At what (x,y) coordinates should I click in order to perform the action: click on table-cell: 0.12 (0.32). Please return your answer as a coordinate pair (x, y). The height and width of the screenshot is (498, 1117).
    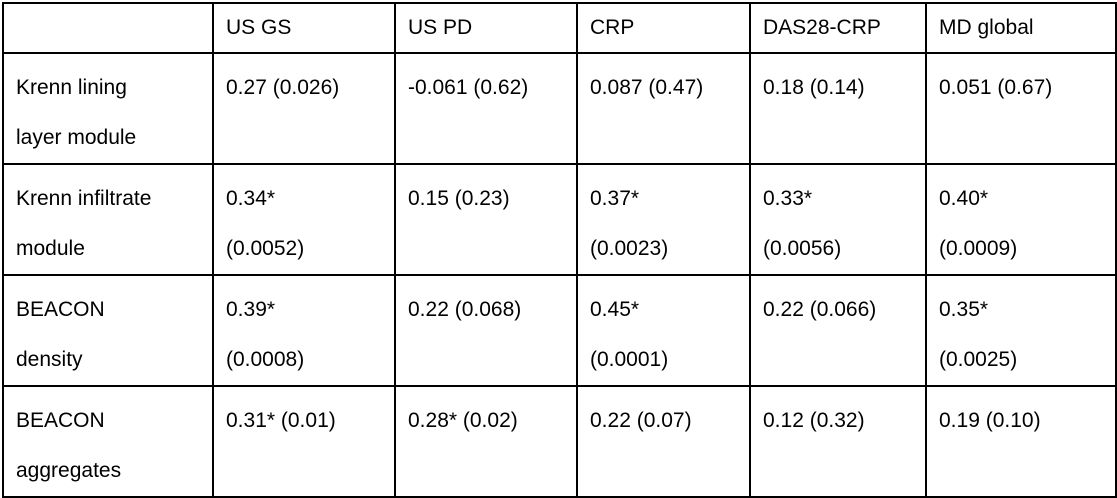
    Looking at the image, I should click on (838, 441).